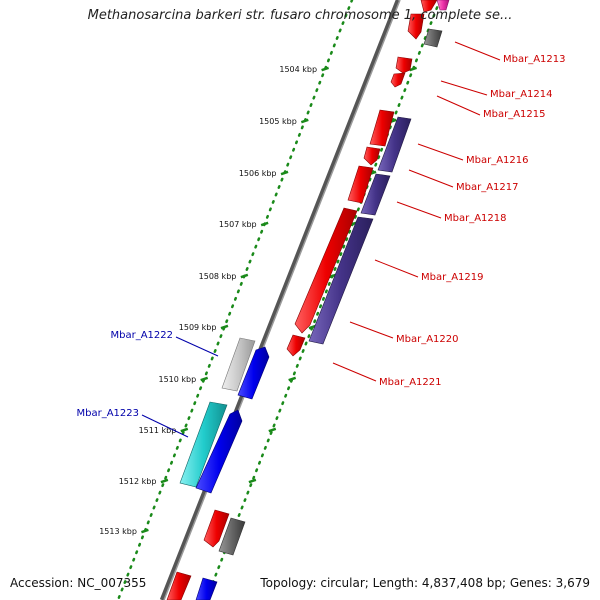  I want to click on gene-label: Mbar_A1219, so click(452, 277).